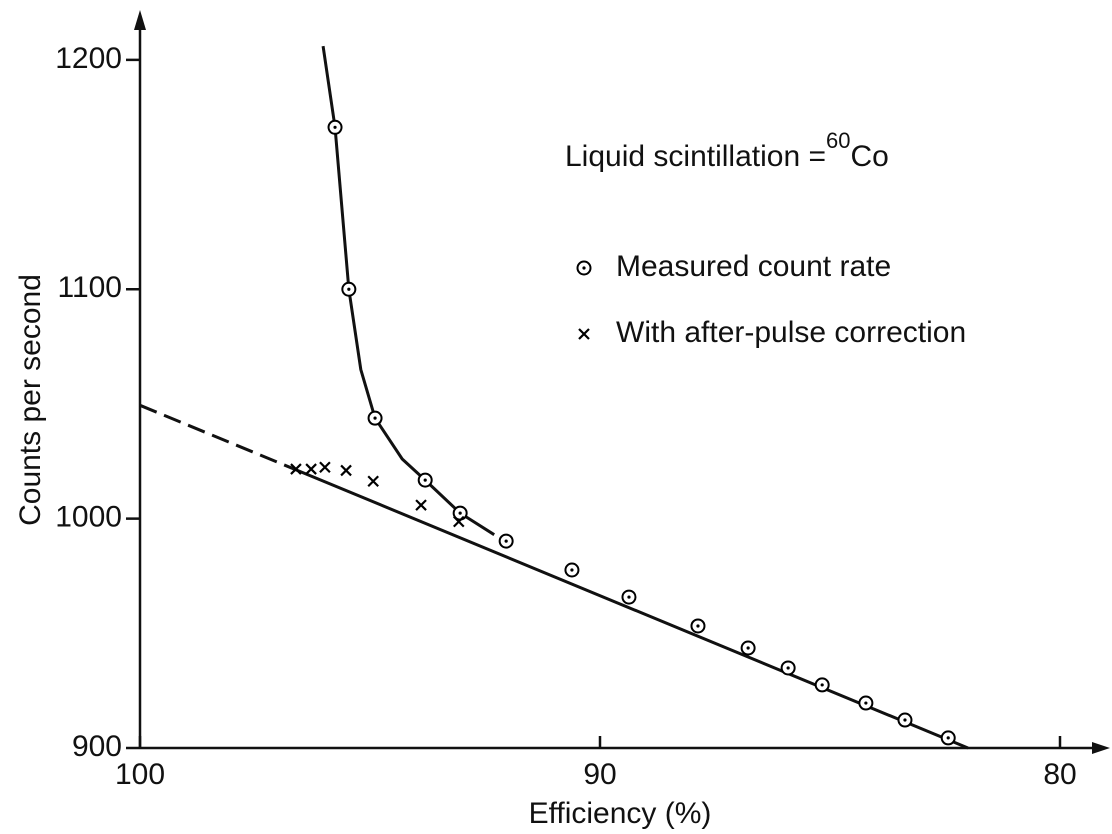 This screenshot has height=834, width=1112. I want to click on annotation: Liquid scintillation =60Co, so click(727, 150).